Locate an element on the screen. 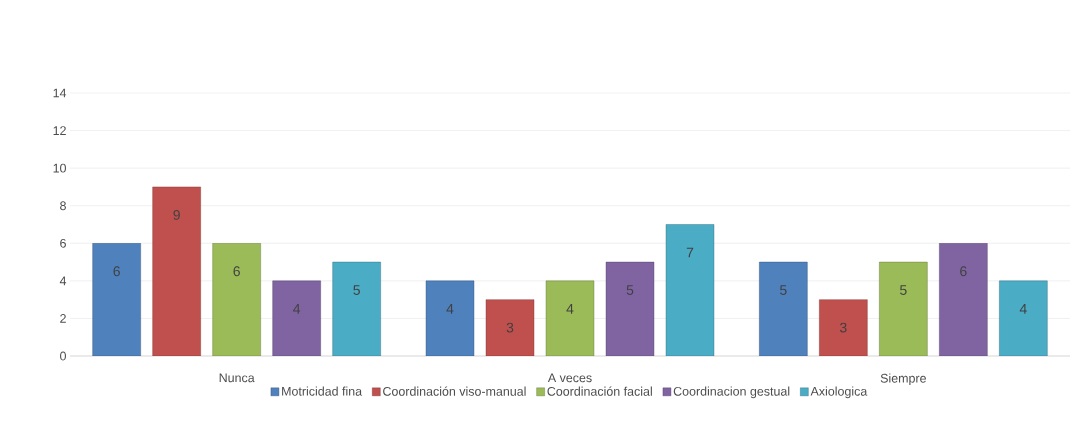 The image size is (1075, 427). data-label: 9 is located at coordinates (176, 214).